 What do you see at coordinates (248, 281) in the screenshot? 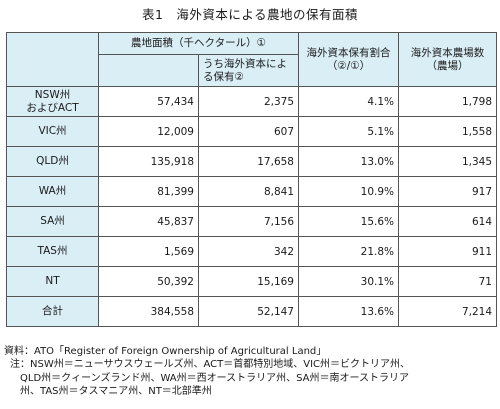
I see `cell-foreign-owned: 15,169` at bounding box center [248, 281].